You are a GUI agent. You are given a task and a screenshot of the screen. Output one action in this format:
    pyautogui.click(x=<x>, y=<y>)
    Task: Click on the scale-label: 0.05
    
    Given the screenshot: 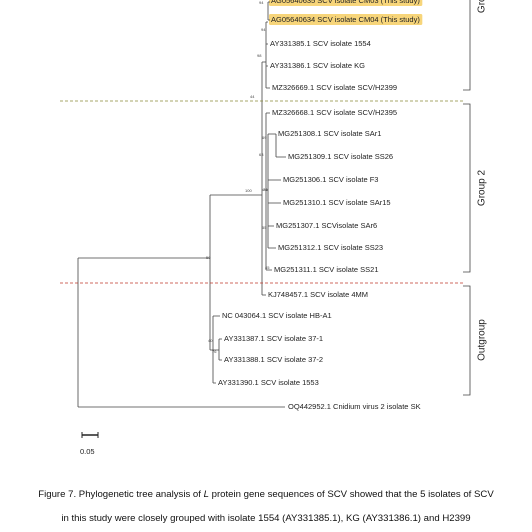 What is the action you would take?
    pyautogui.click(x=87, y=451)
    